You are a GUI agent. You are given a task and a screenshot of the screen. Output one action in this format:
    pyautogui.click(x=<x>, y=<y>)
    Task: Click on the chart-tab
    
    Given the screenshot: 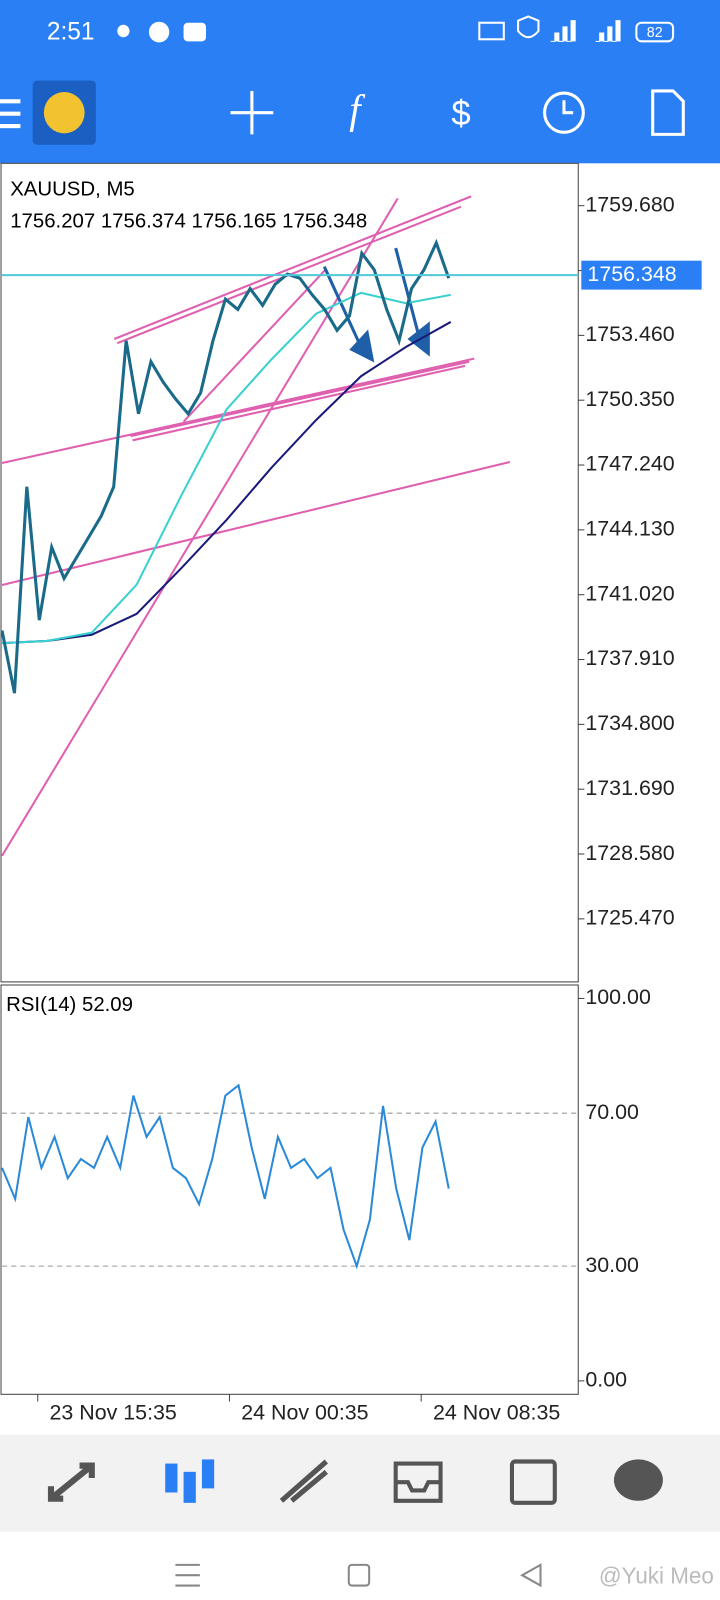 What is the action you would take?
    pyautogui.click(x=190, y=1481)
    